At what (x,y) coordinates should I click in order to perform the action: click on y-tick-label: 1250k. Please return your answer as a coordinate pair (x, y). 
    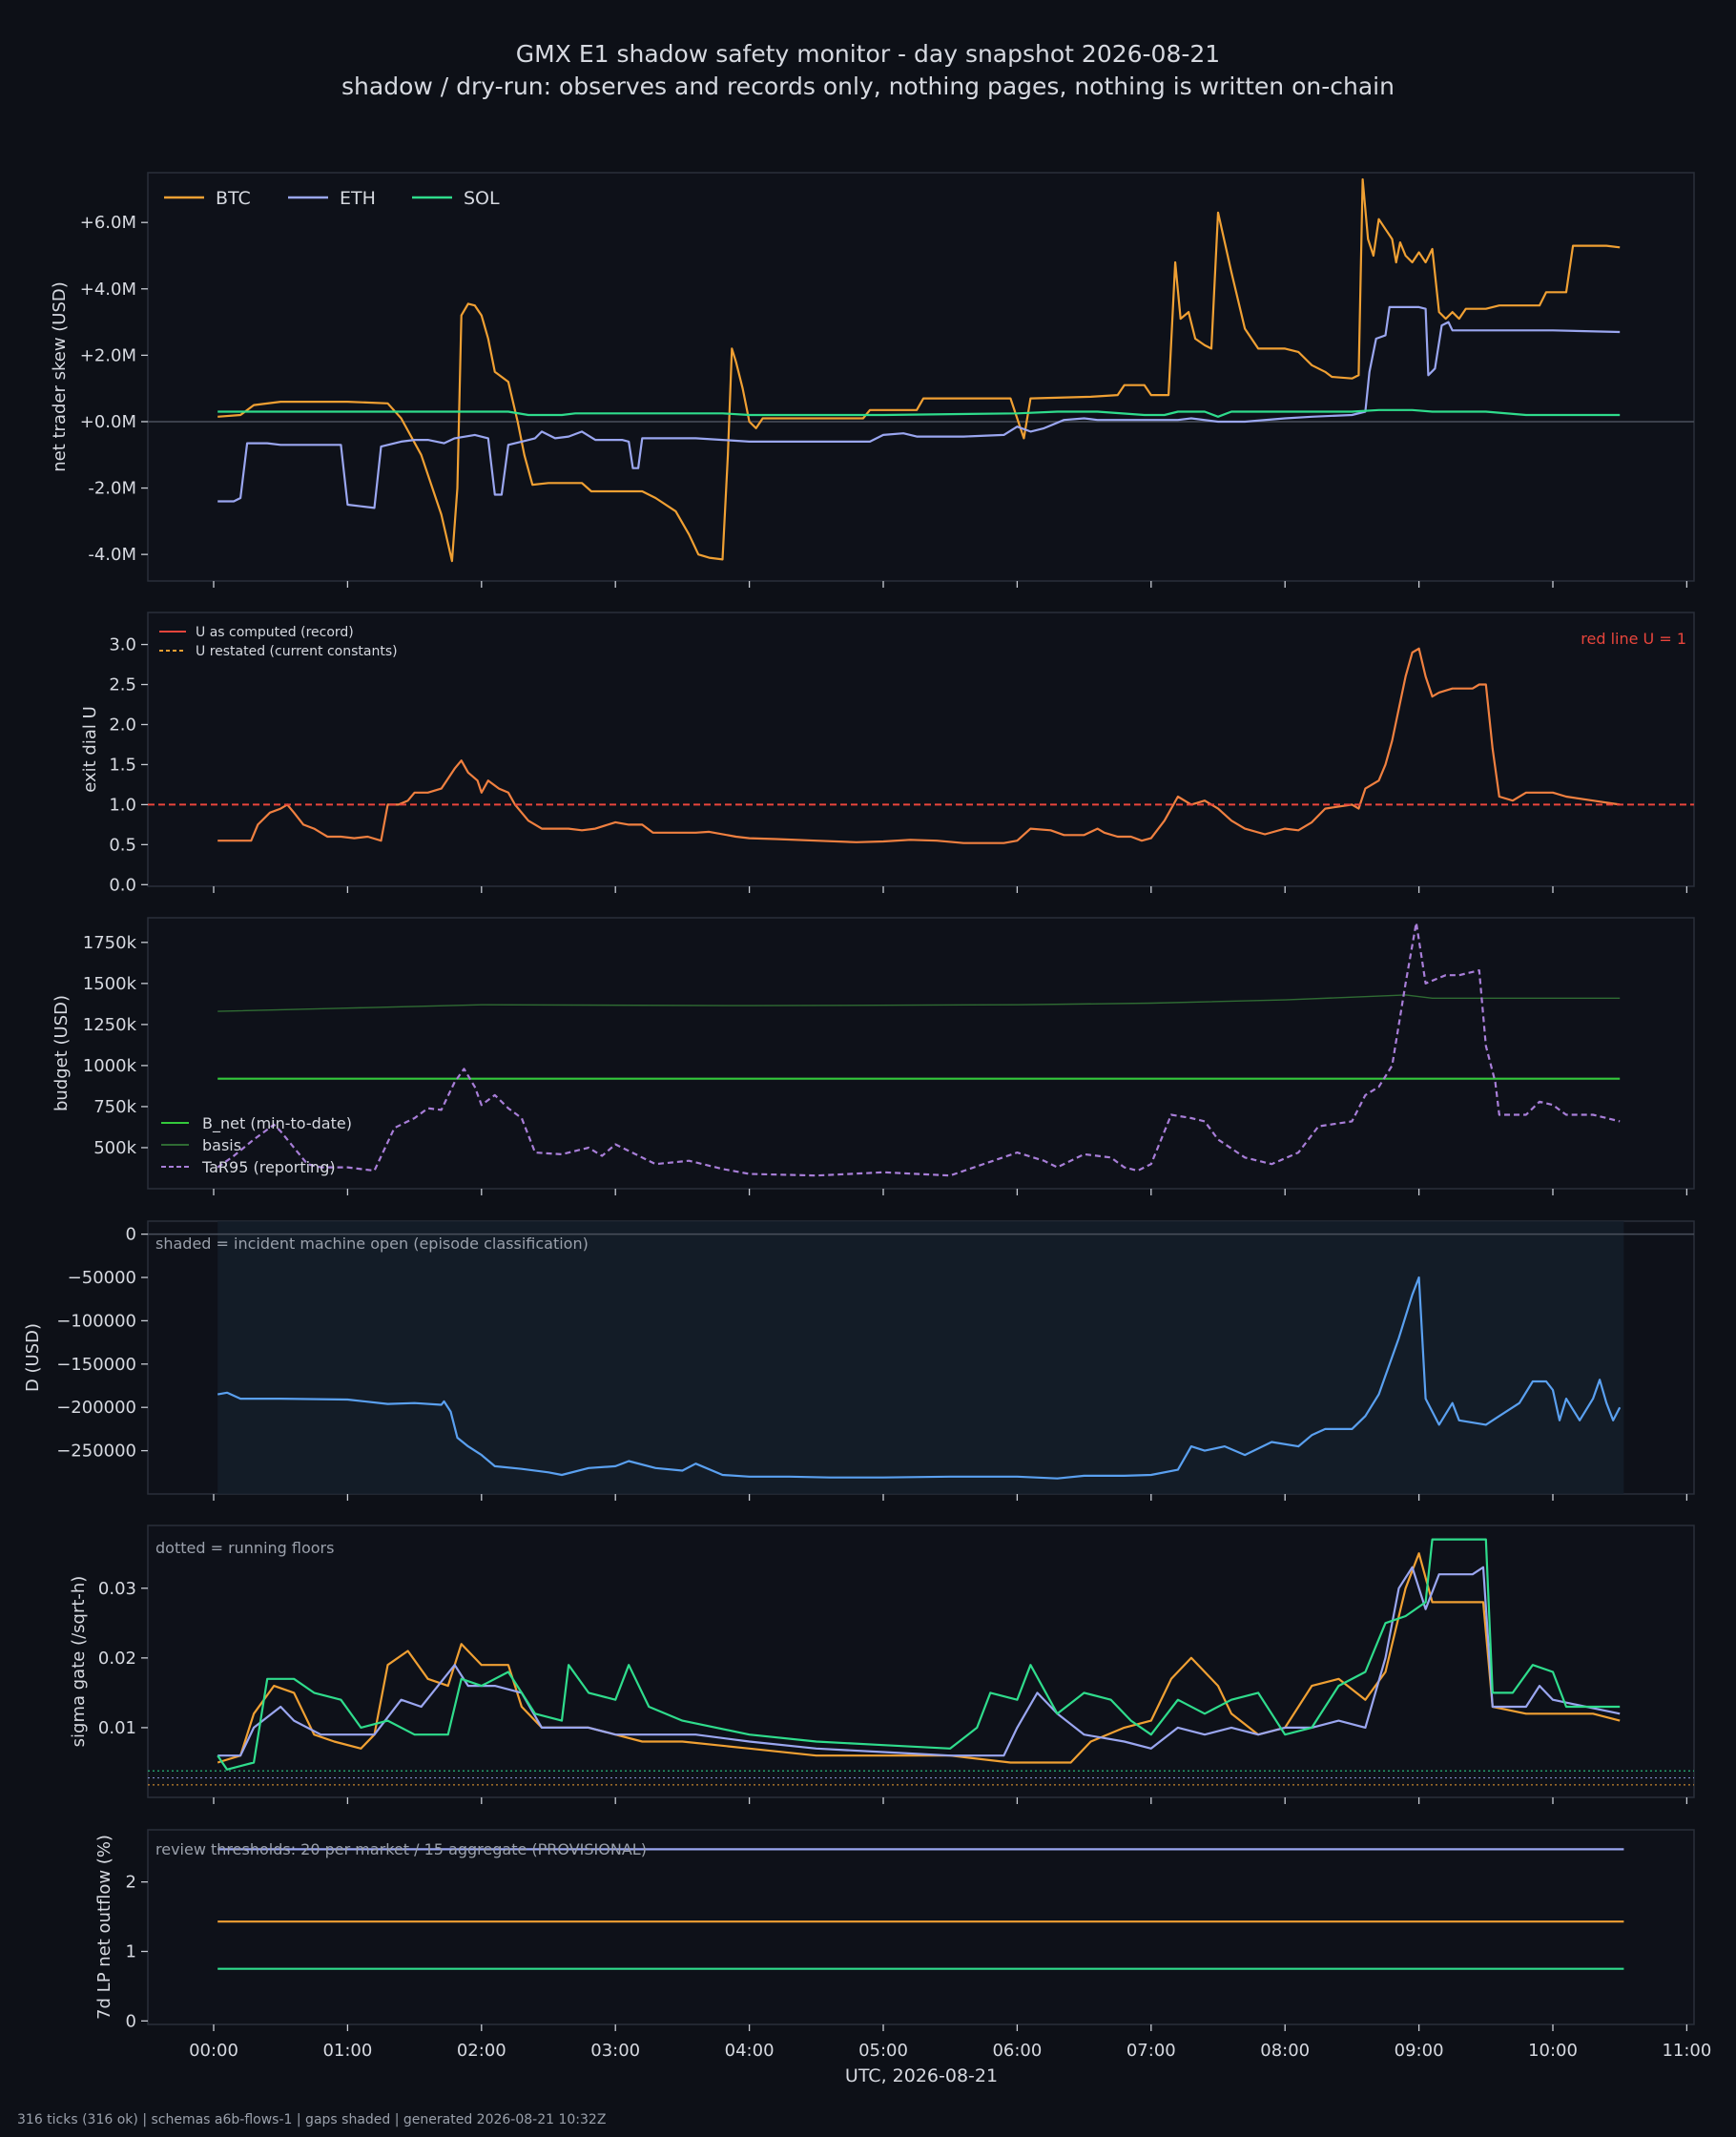
    Looking at the image, I should click on (110, 1025).